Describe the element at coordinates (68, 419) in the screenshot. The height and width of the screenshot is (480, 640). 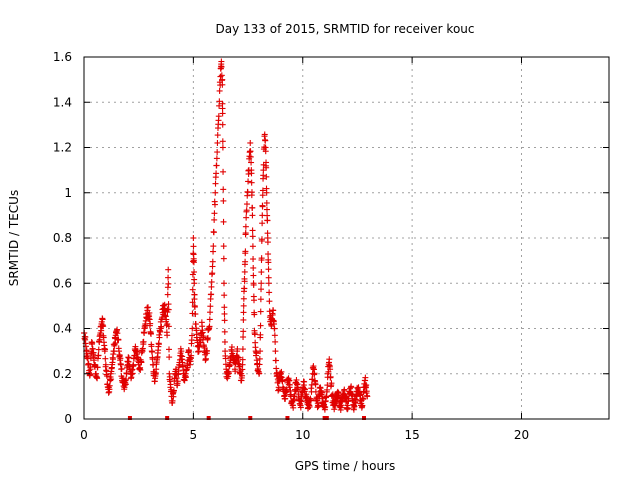
I see `y-tick-label: 0` at that location.